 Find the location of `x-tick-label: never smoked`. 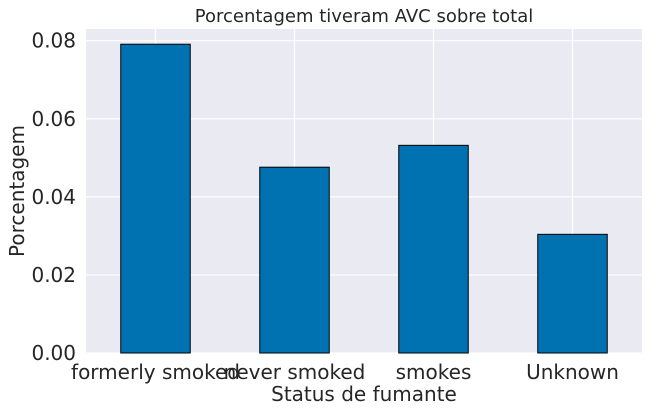

x-tick-label: never smoked is located at coordinates (295, 372).